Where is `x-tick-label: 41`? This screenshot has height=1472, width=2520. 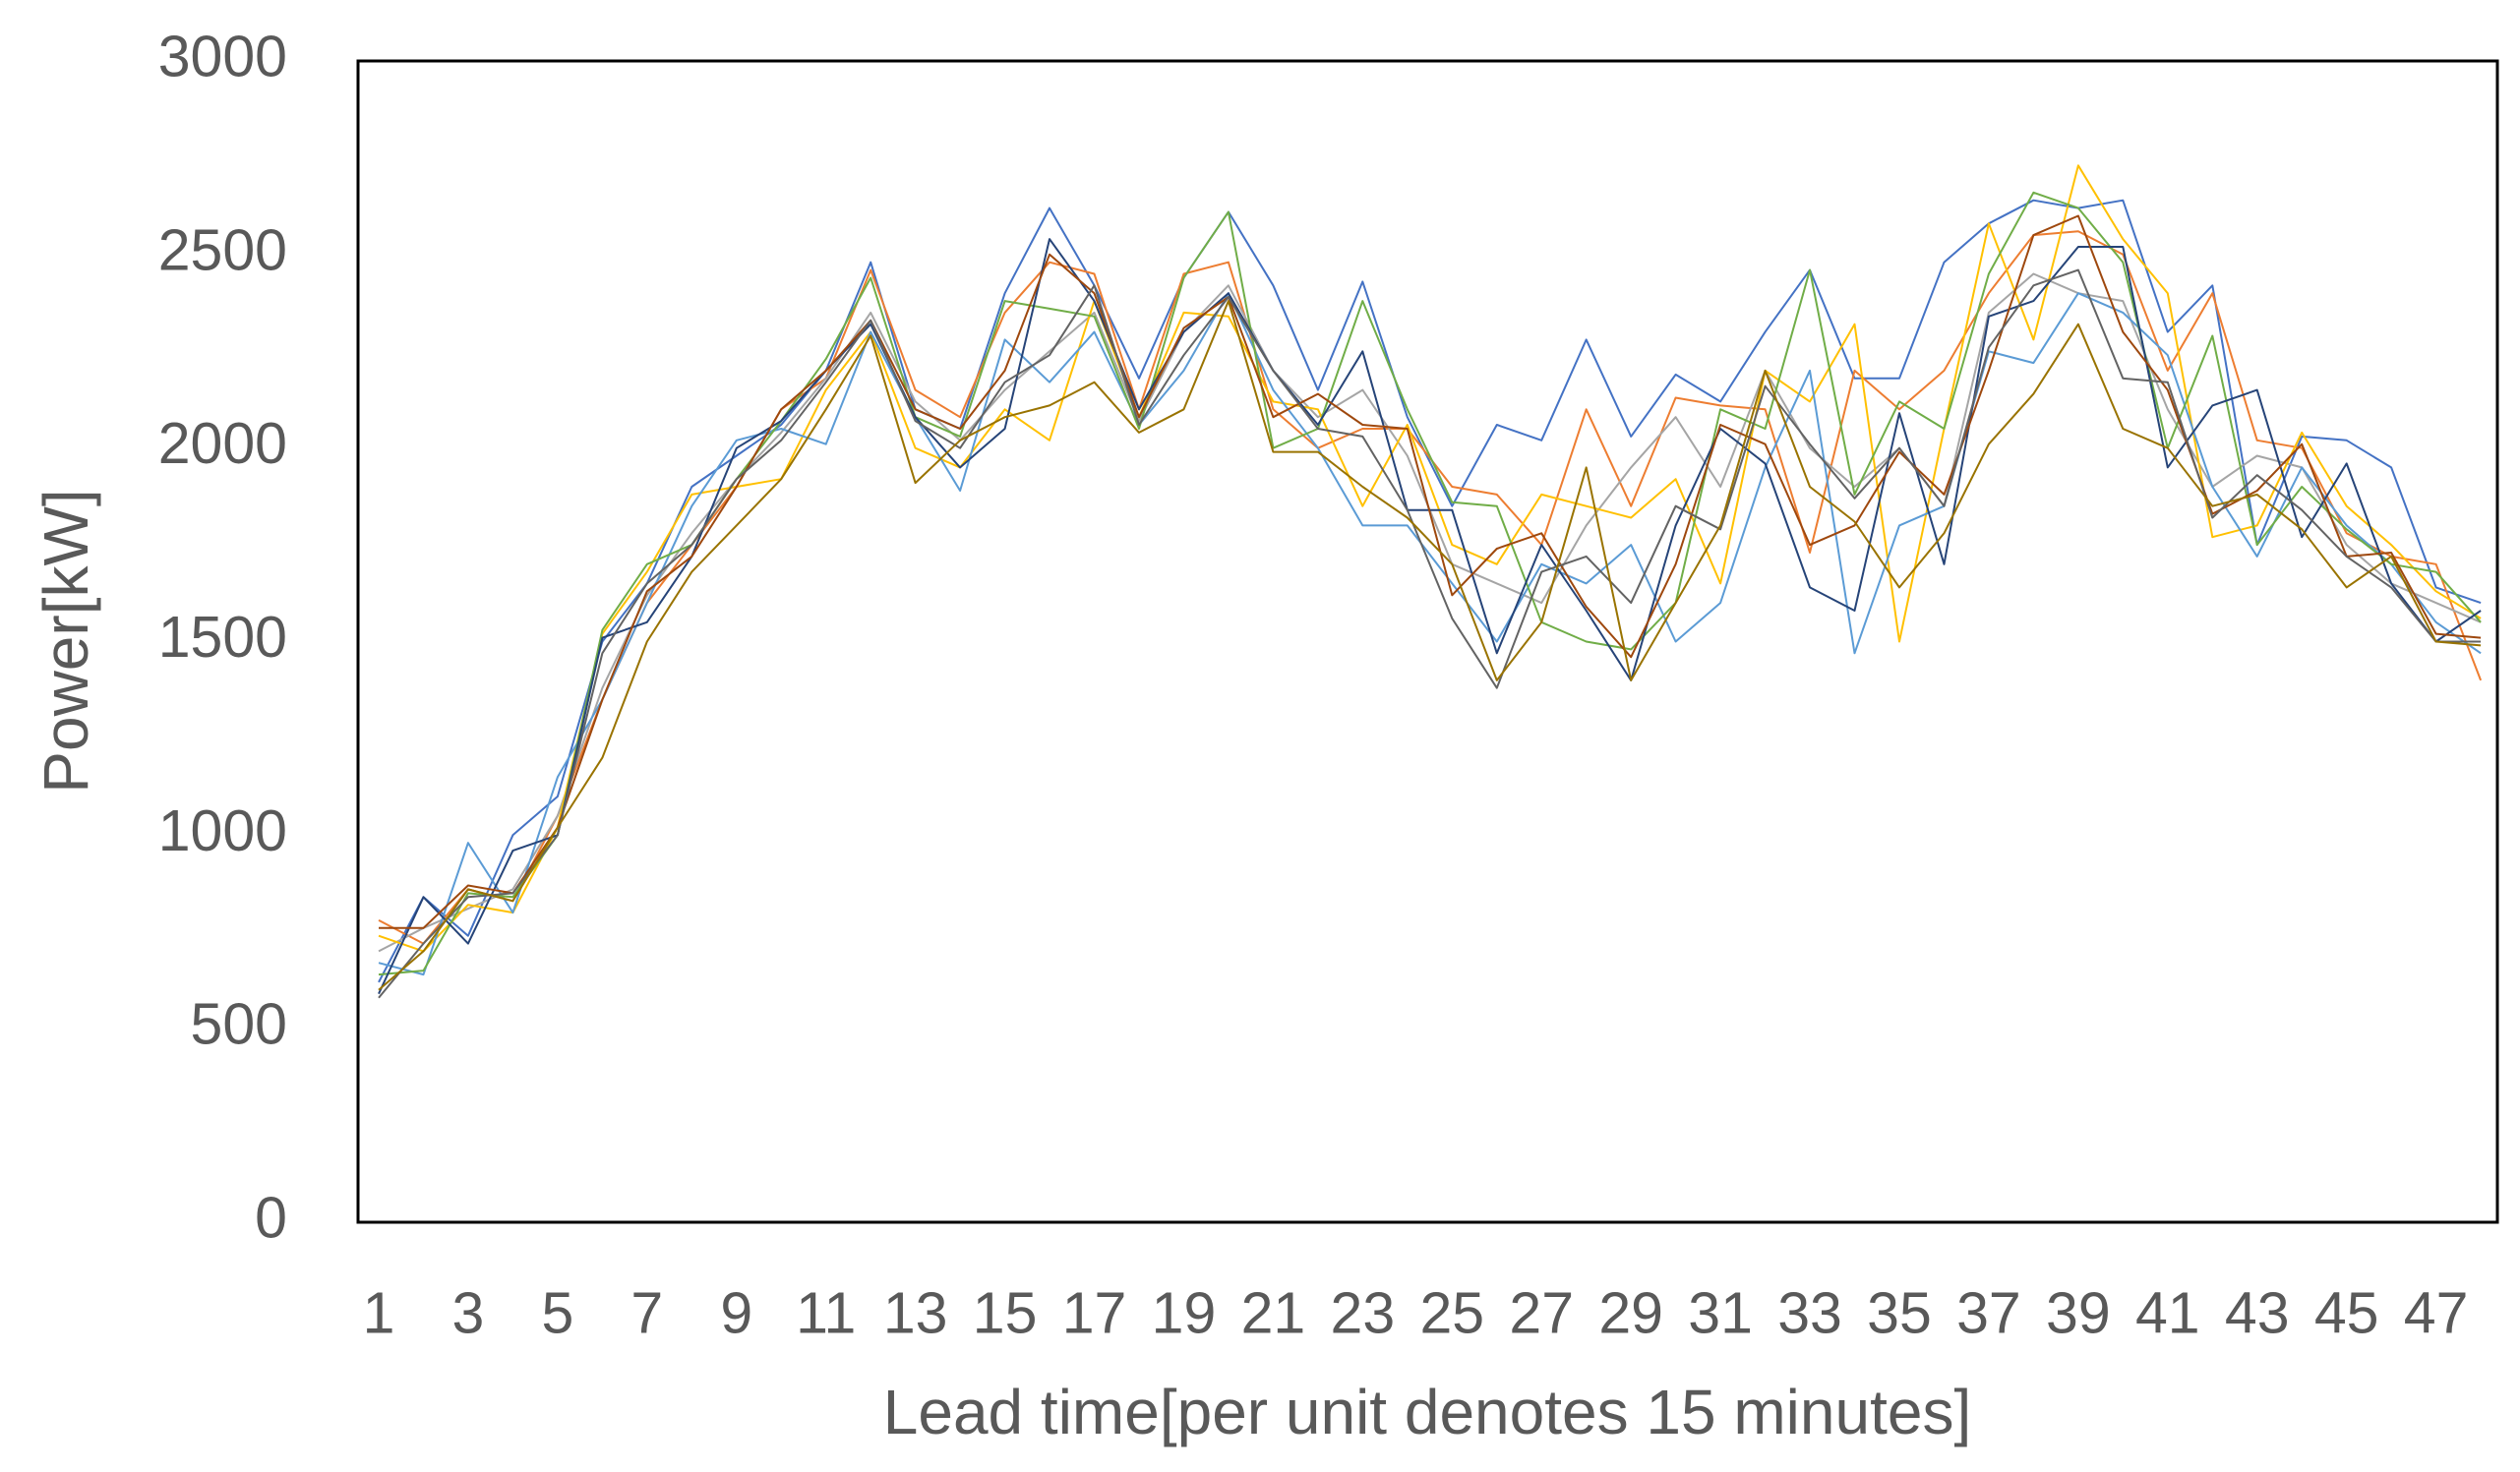
x-tick-label: 41 is located at coordinates (2167, 1313).